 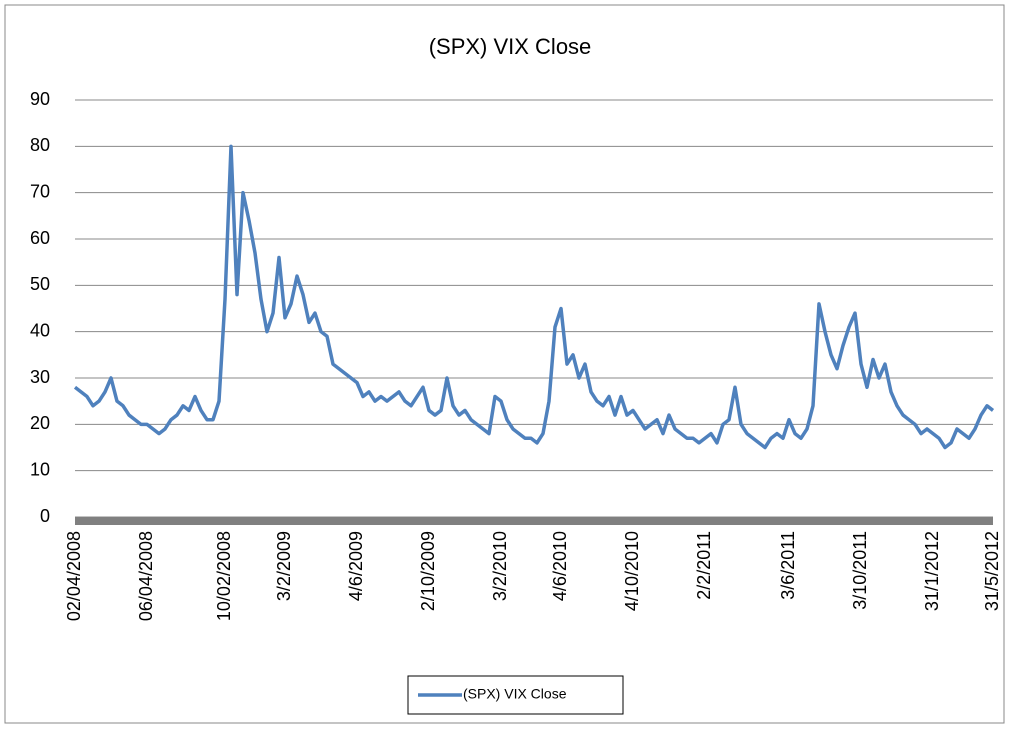 I want to click on x-tick-label: 4/6/2009, so click(x=356, y=566).